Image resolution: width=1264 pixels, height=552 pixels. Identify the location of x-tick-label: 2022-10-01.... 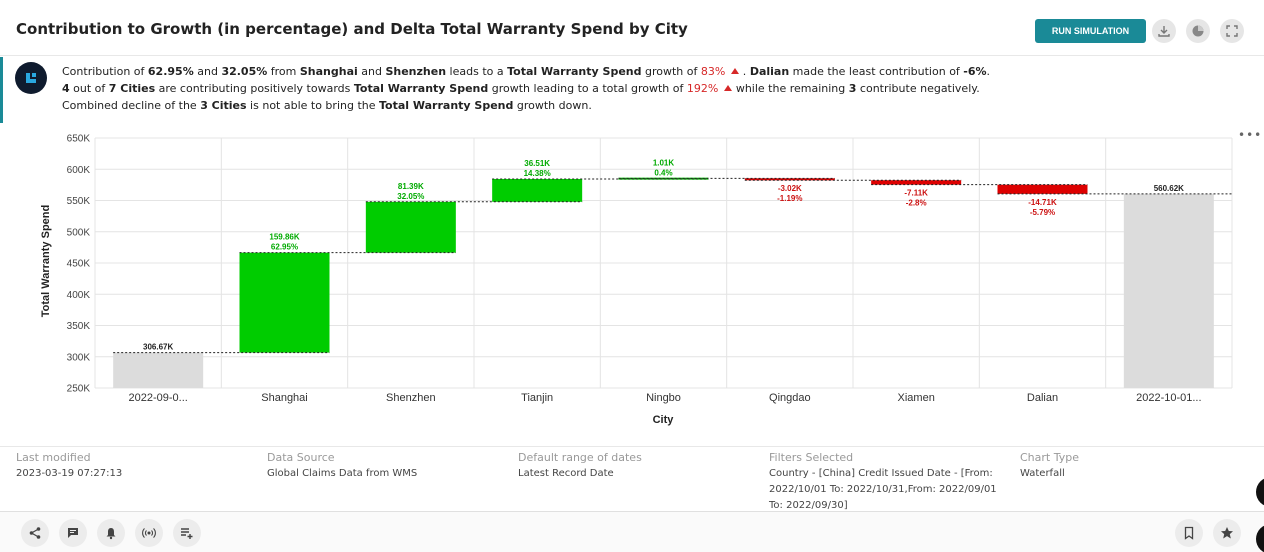
(1168, 398).